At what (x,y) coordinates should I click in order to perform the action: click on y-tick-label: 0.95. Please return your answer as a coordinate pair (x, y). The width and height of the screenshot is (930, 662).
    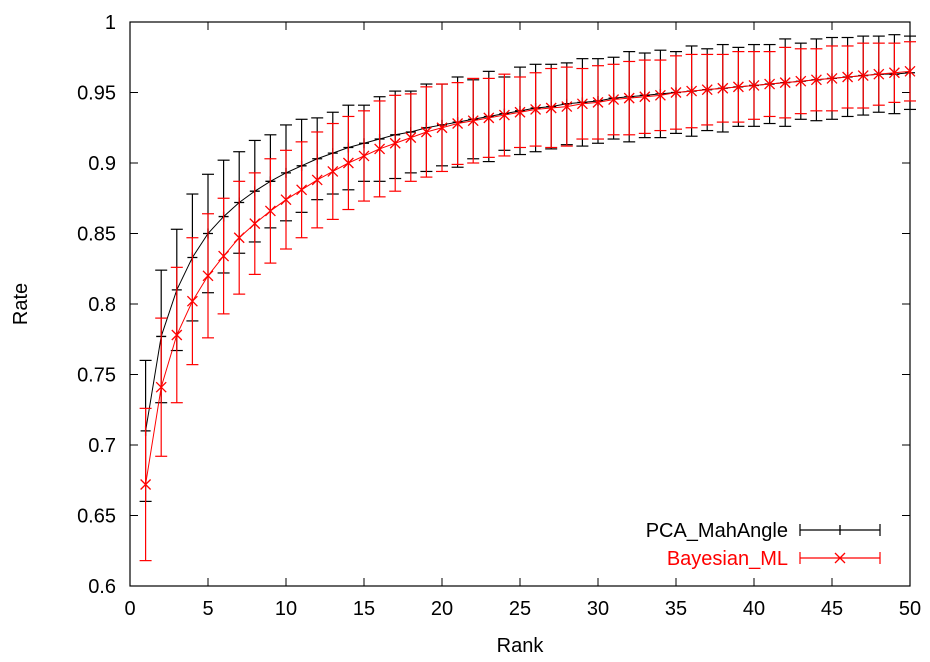
    Looking at the image, I should click on (96, 94).